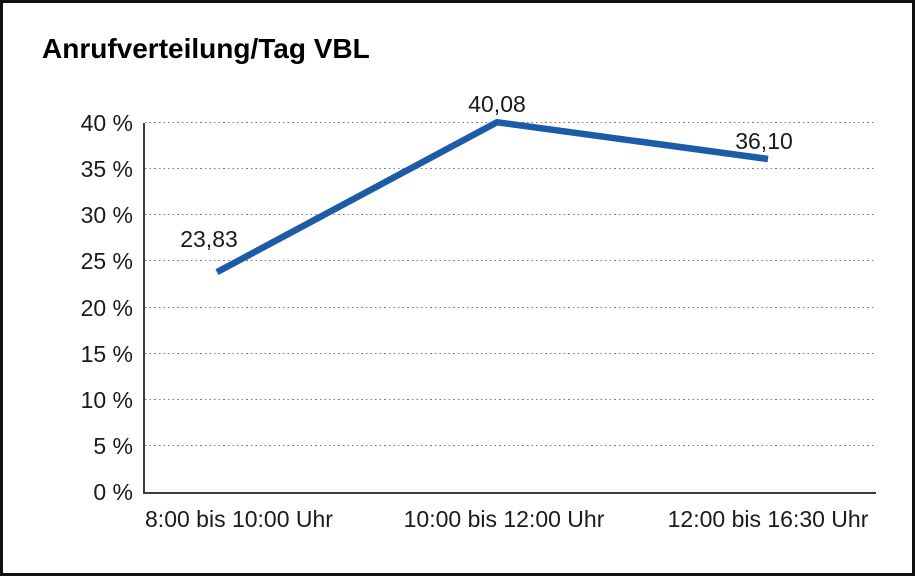 This screenshot has width=915, height=576. I want to click on y-tick-label: 40 %, so click(106, 123).